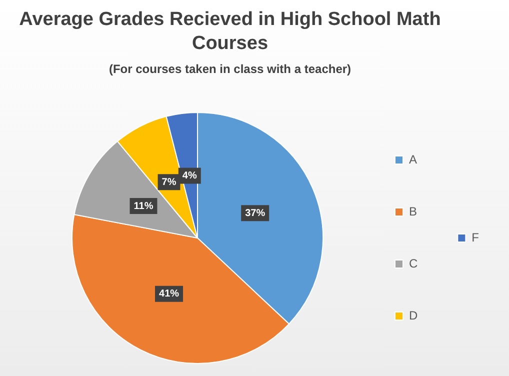  What do you see at coordinates (413, 159) in the screenshot?
I see `legend-label: A` at bounding box center [413, 159].